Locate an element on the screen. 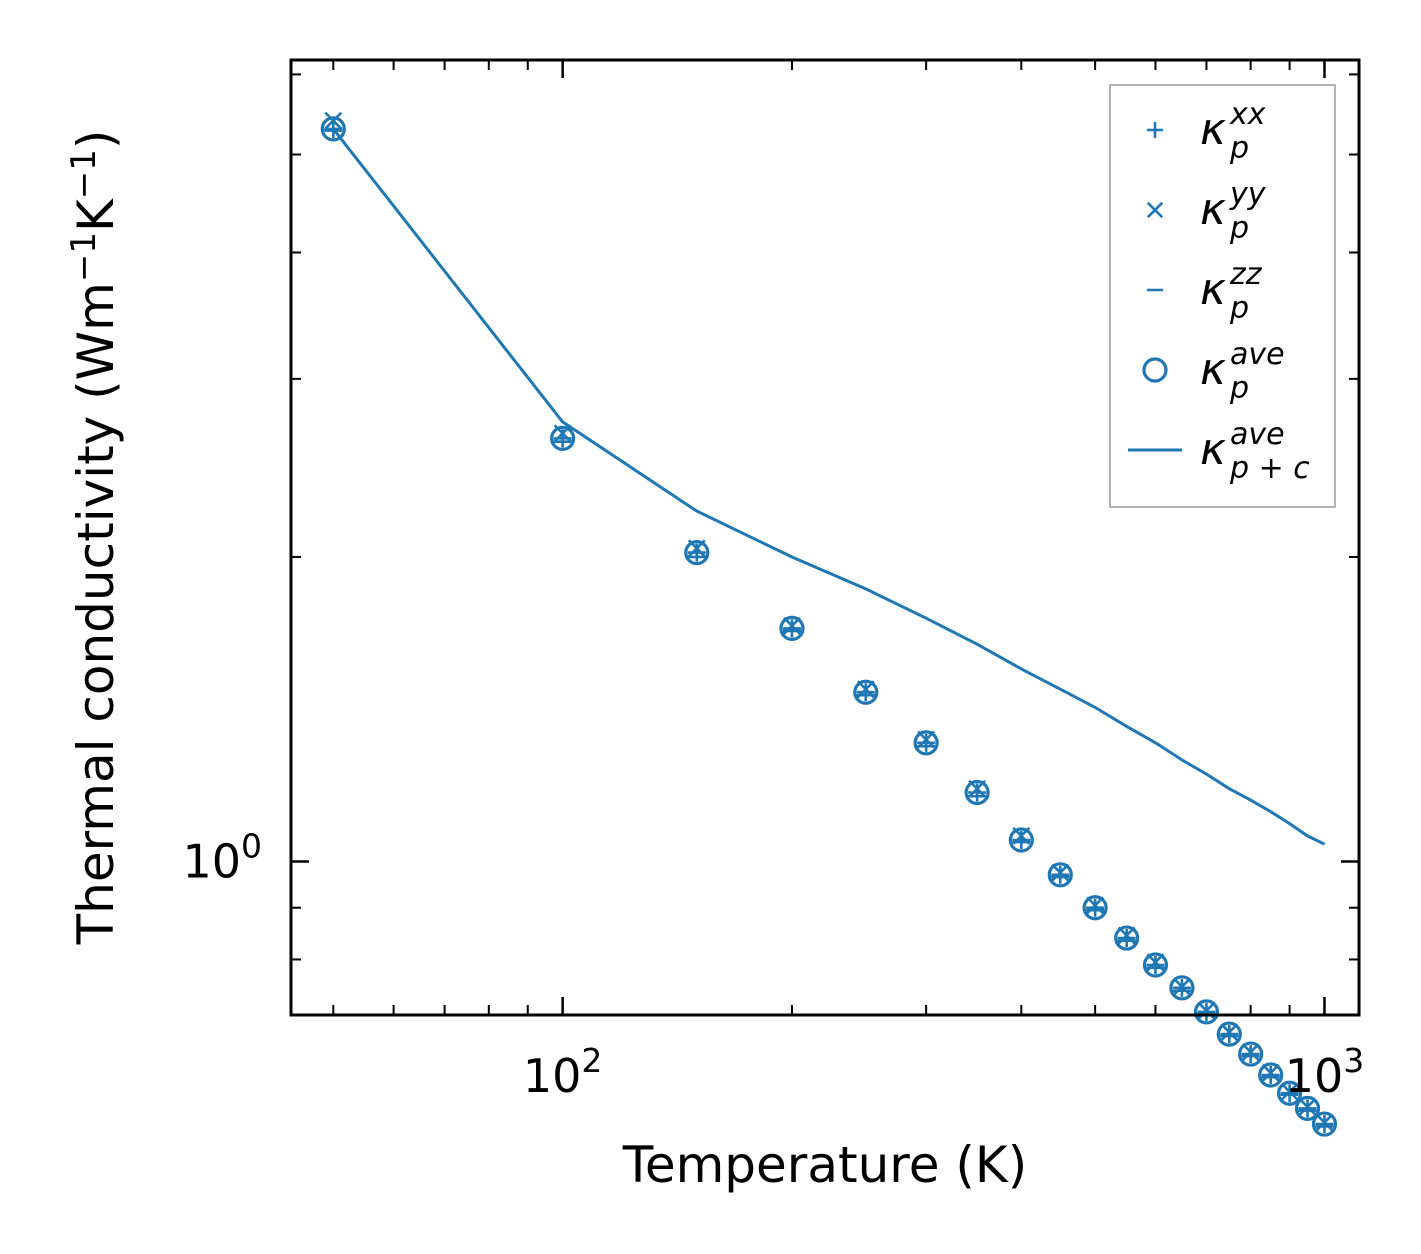  x-tick-label: 10³ is located at coordinates (1325, 1072).